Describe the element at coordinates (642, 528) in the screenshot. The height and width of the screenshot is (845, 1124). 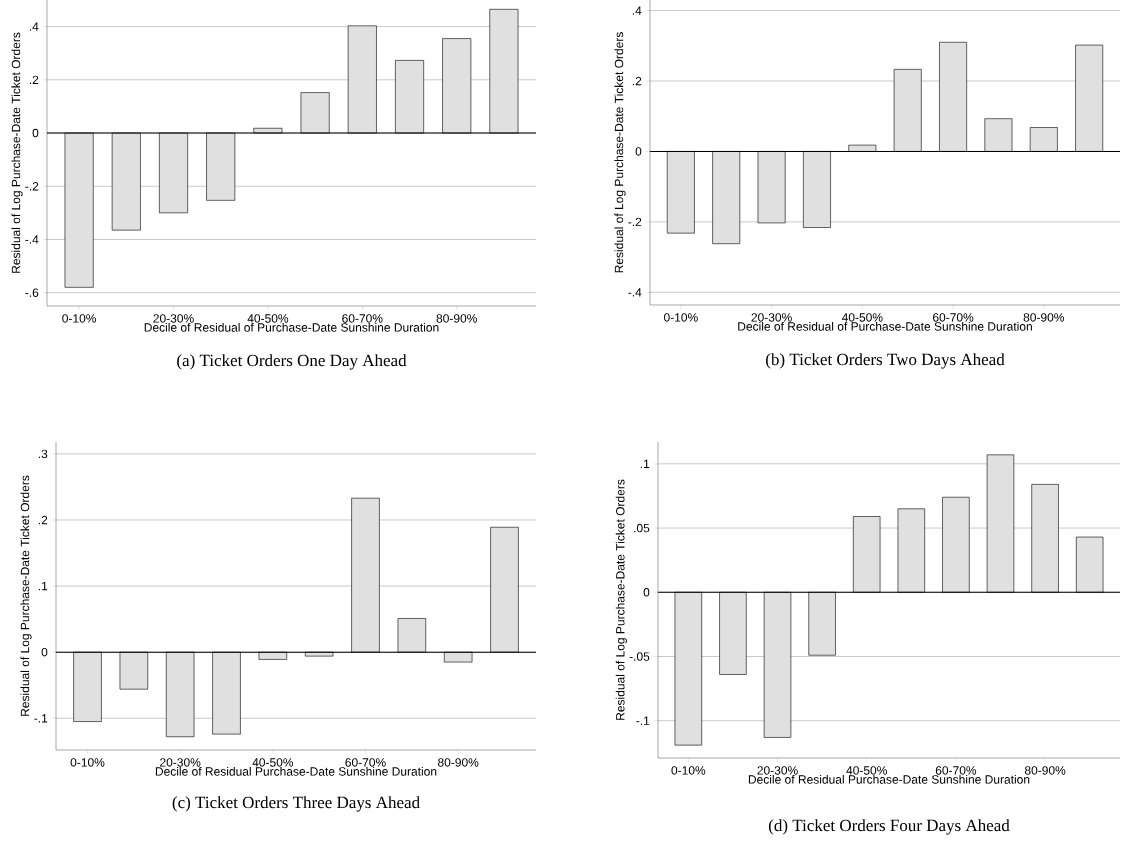
I see `y-tick-label: .05` at that location.